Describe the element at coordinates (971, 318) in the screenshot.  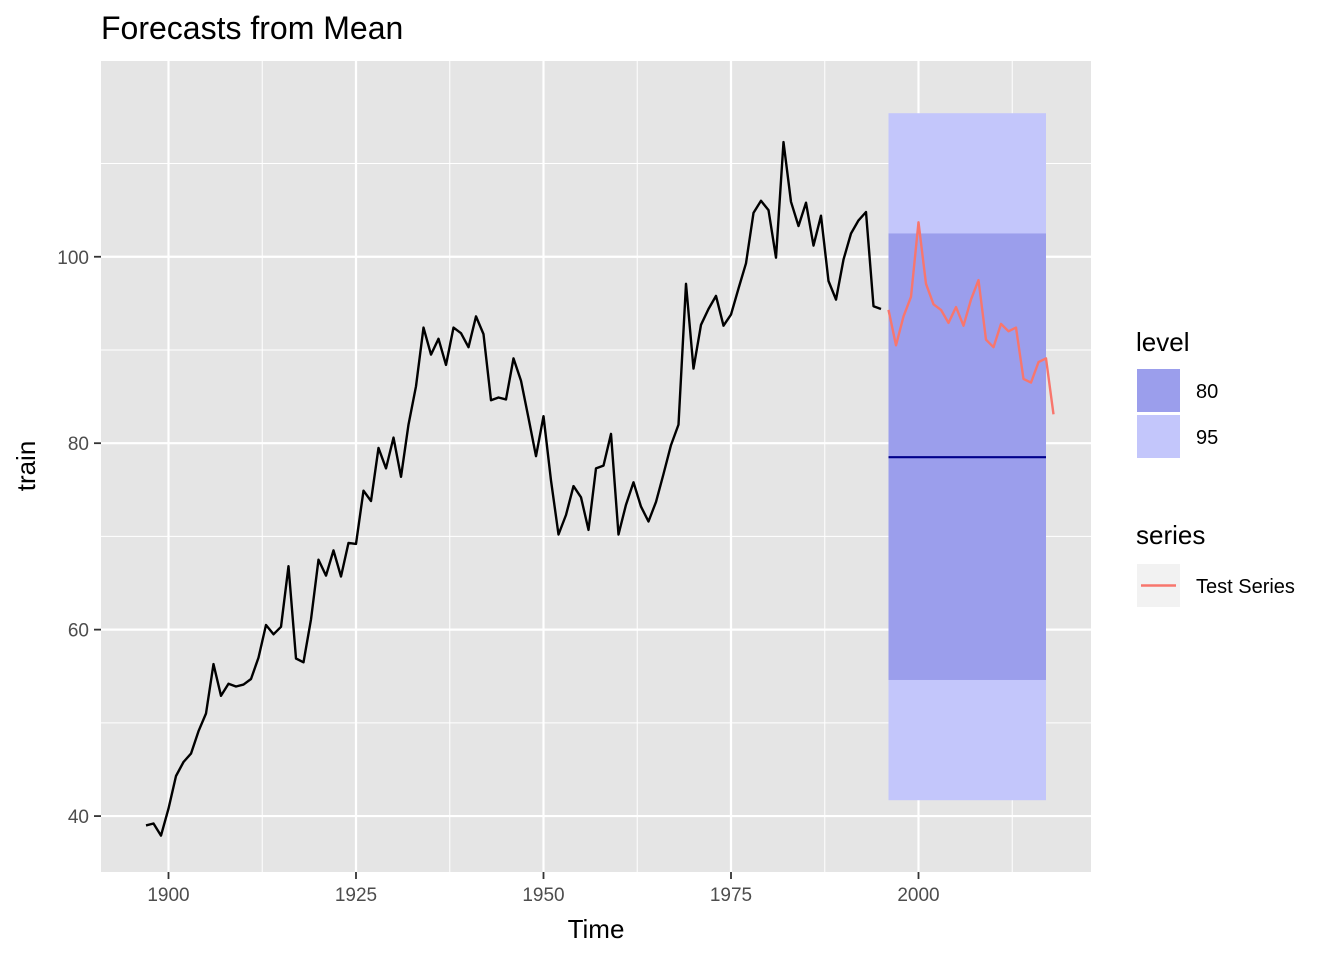
I see `test-series-line` at that location.